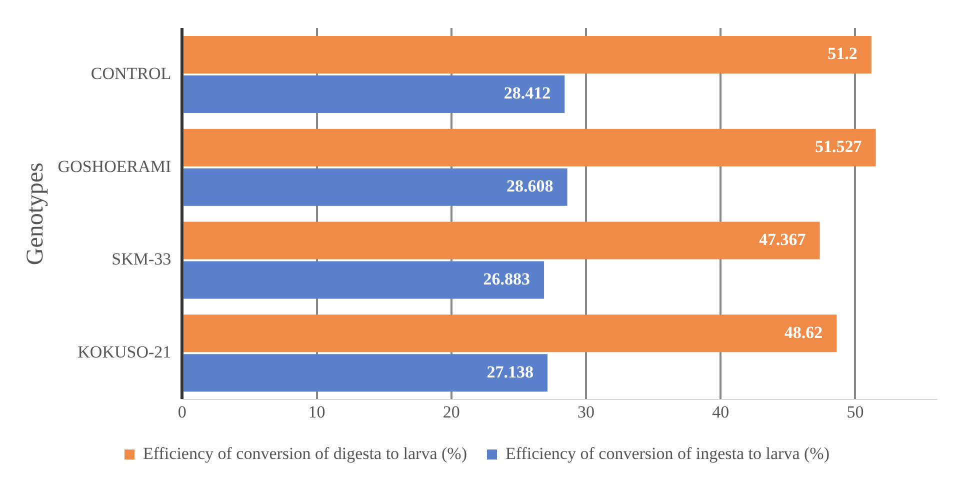  What do you see at coordinates (451, 412) in the screenshot?
I see `x-tick-label: 20` at bounding box center [451, 412].